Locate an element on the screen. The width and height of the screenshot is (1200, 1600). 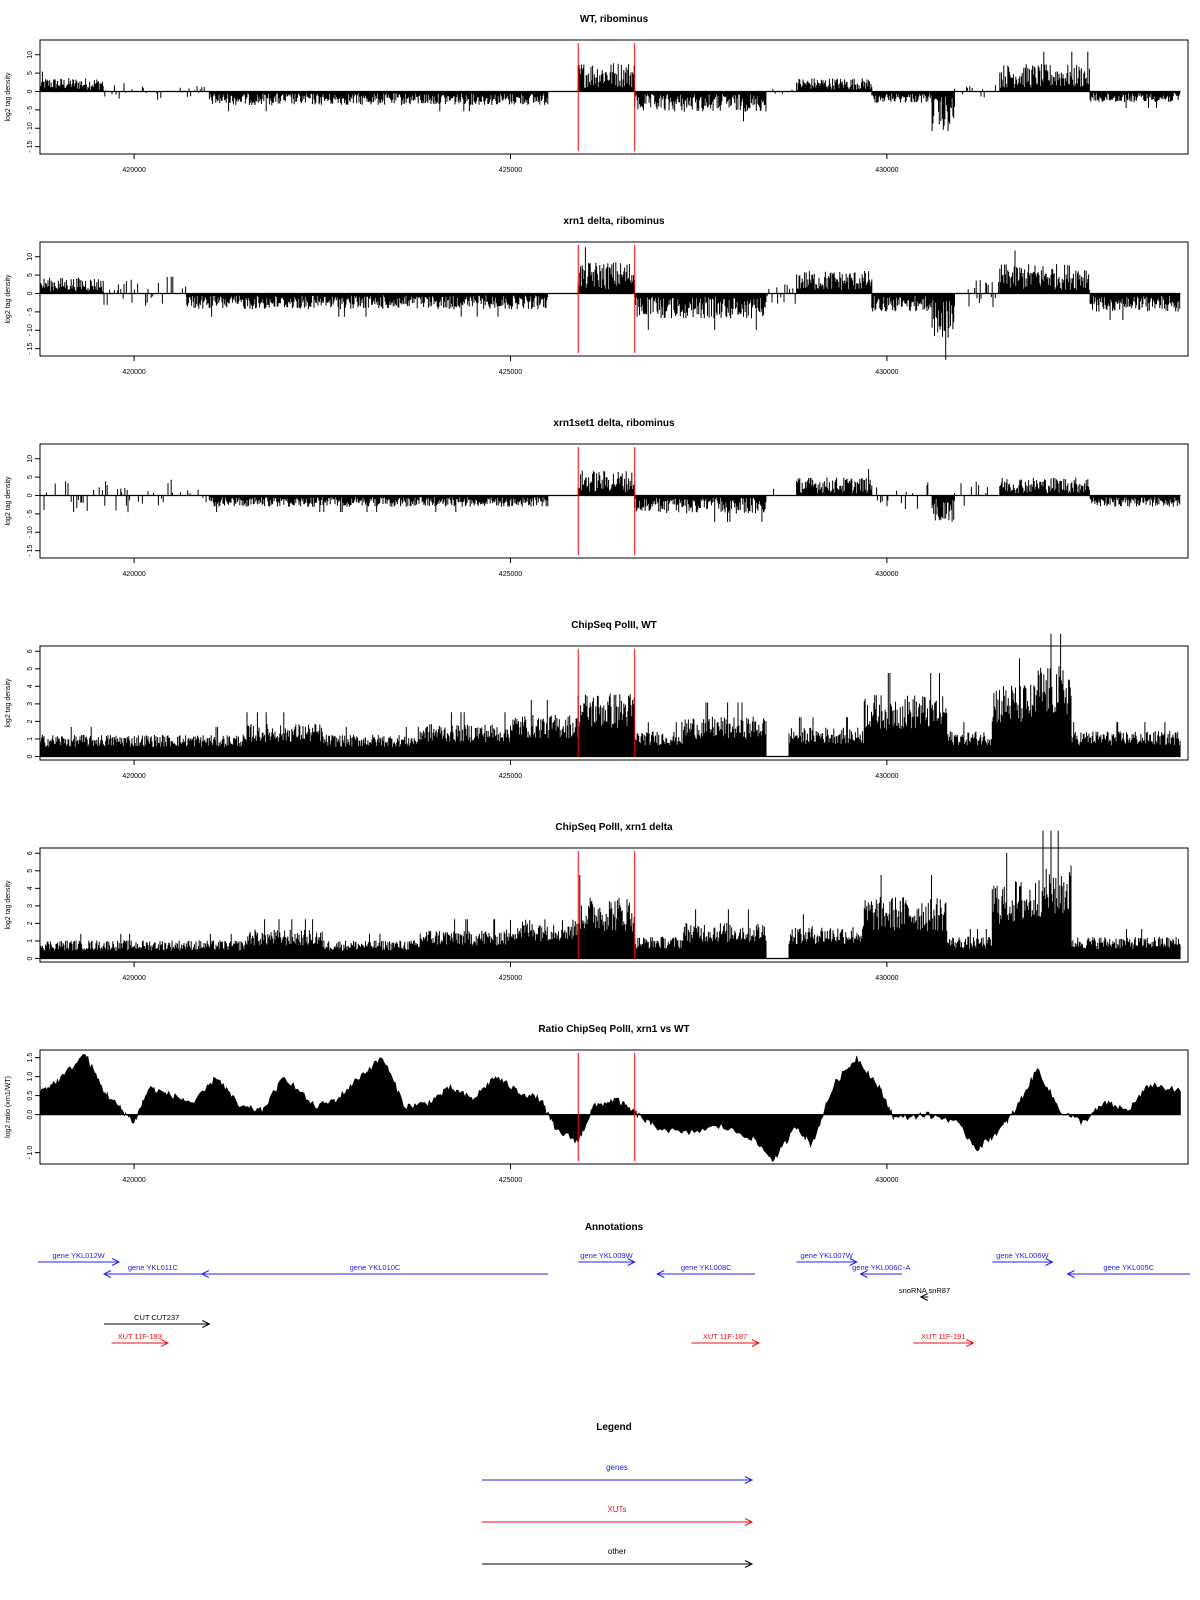
annotation-xut-11f-191: XUT 11F-191 is located at coordinates (944, 1339).